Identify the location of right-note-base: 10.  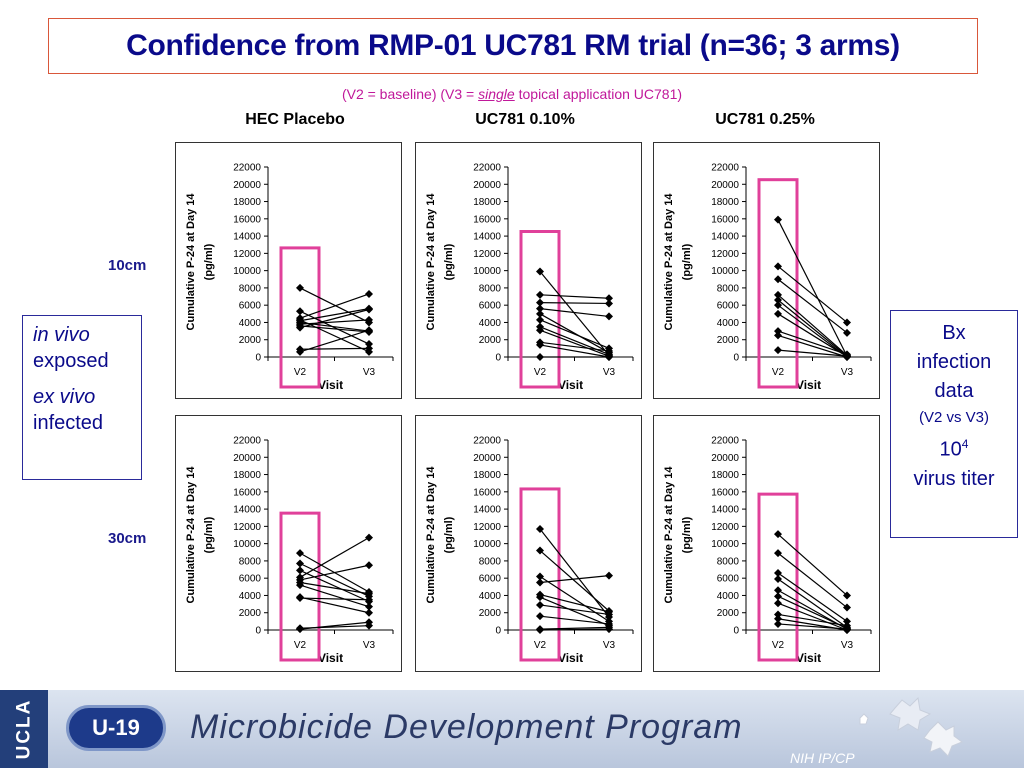
(950, 449).